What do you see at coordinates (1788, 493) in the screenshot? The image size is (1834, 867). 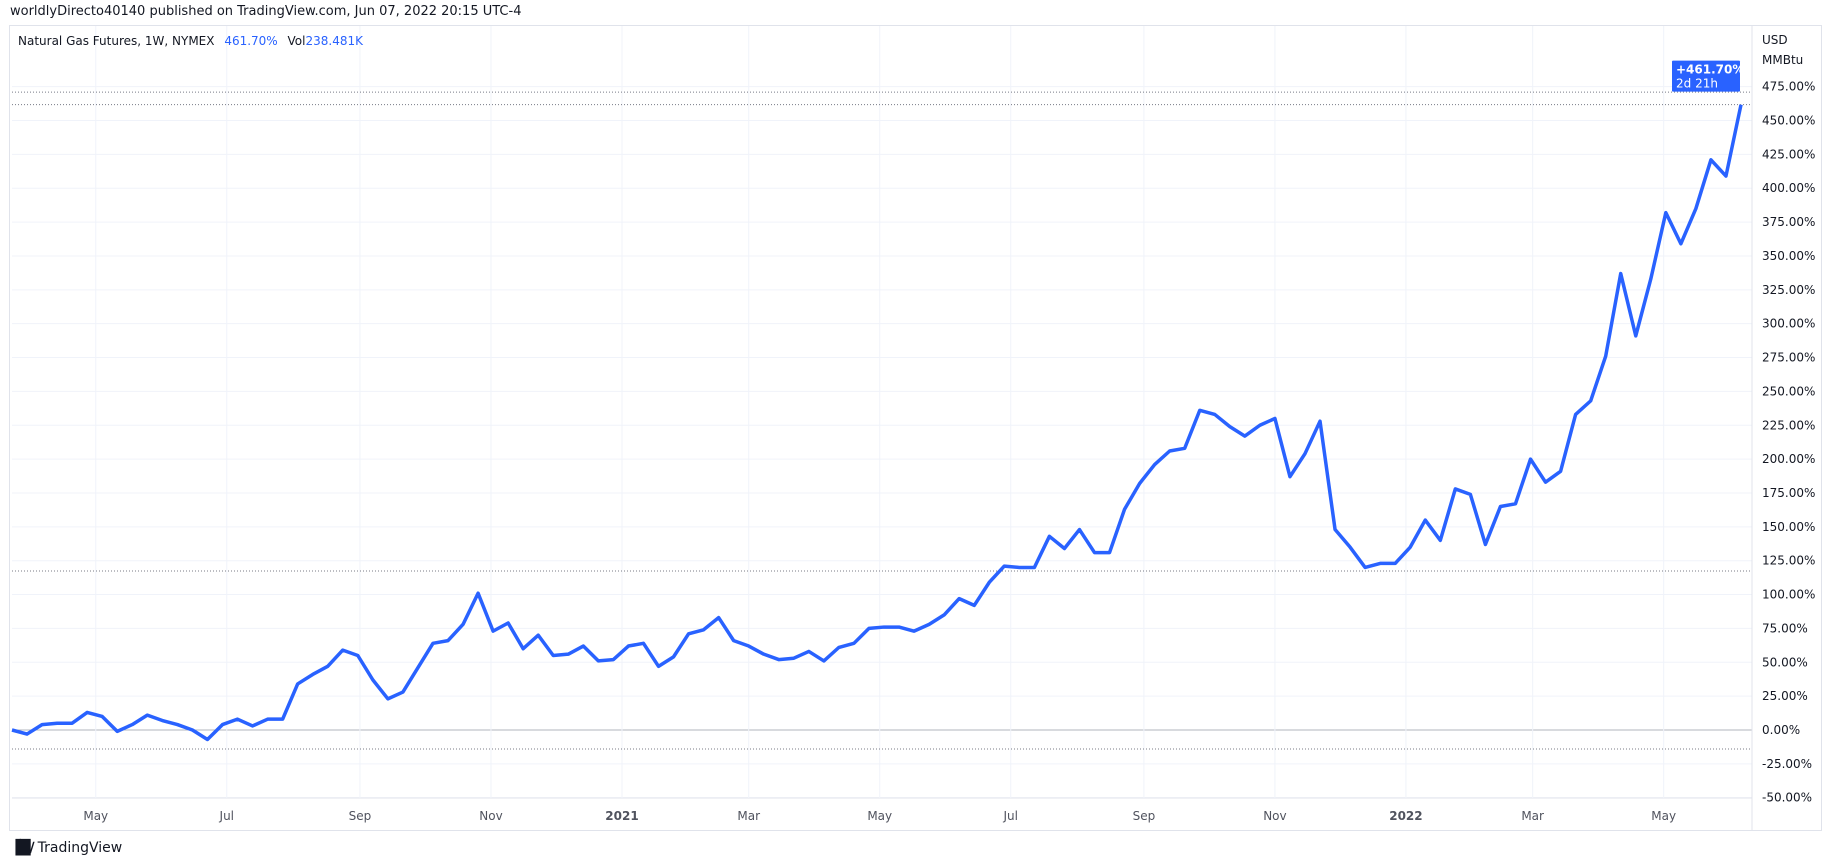 I see `y-tick-label: 175.00%` at bounding box center [1788, 493].